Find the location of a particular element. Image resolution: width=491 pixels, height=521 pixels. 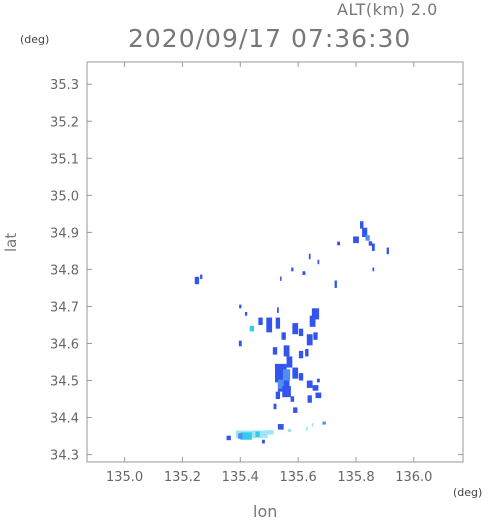

y-tick-label: 34.4 is located at coordinates (64, 419).